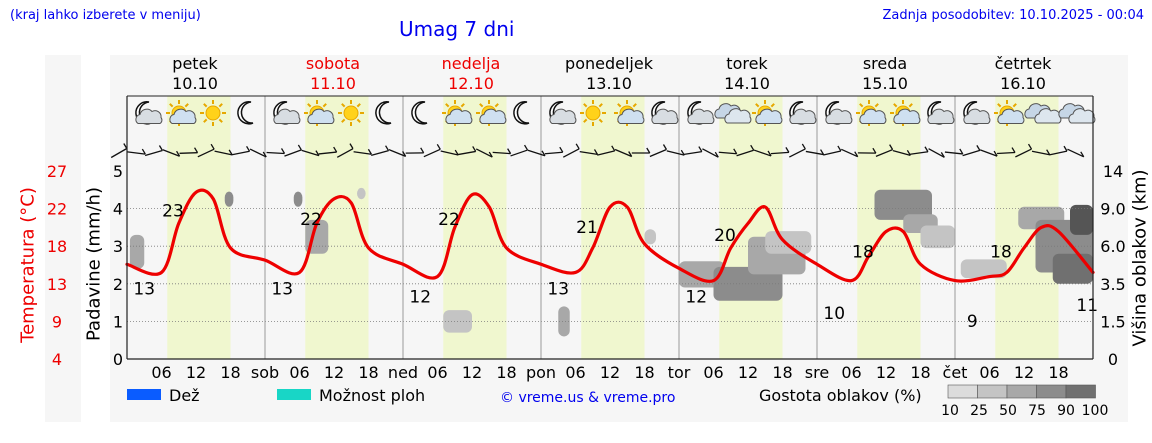 Image resolution: width=1152 pixels, height=443 pixels. I want to click on day-date: 14.10, so click(747, 83).